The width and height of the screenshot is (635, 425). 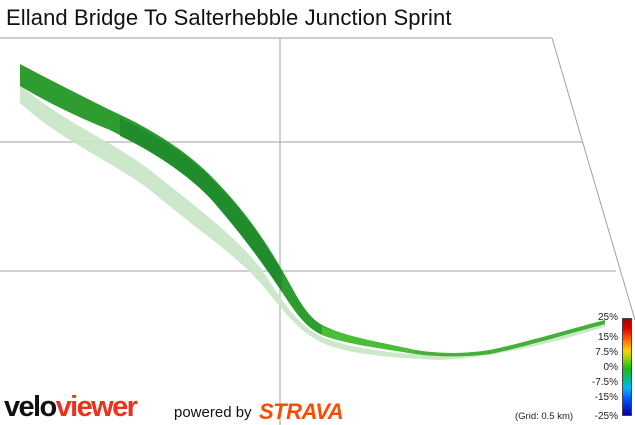 What do you see at coordinates (610, 367) in the screenshot?
I see `legend-label-0: 0%` at bounding box center [610, 367].